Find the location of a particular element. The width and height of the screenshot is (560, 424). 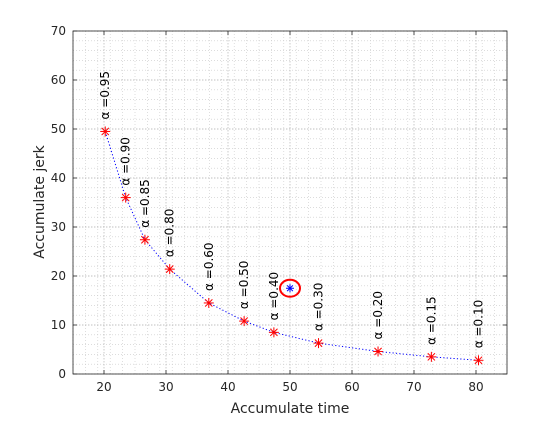

x-tick-label: 70 is located at coordinates (413, 387).